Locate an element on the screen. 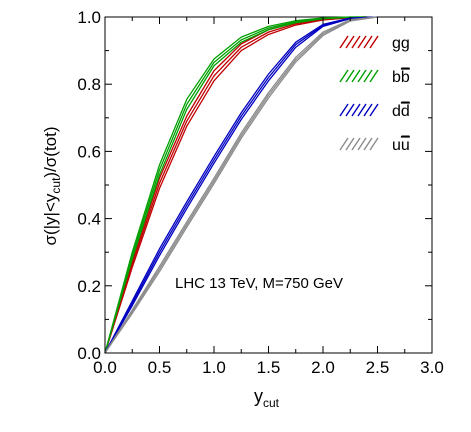 This screenshot has width=471, height=432. y-tick-label: 1.0 is located at coordinates (89, 17).